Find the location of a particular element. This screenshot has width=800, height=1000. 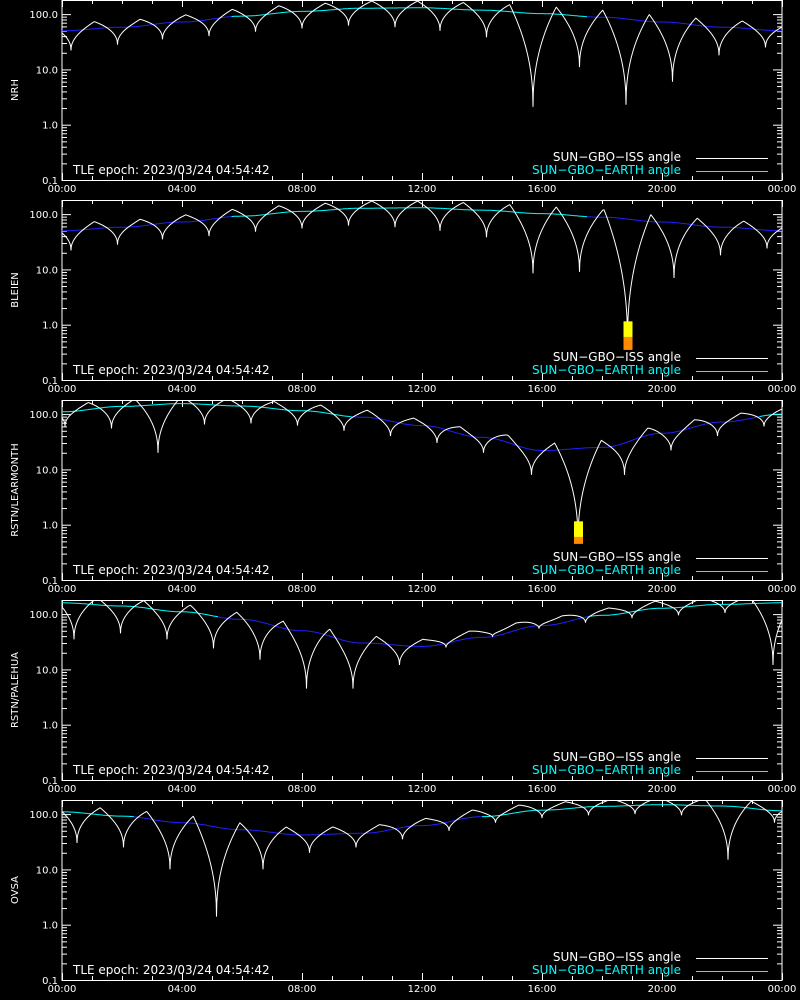

y-axis-label: NRH is located at coordinates (15, 90).